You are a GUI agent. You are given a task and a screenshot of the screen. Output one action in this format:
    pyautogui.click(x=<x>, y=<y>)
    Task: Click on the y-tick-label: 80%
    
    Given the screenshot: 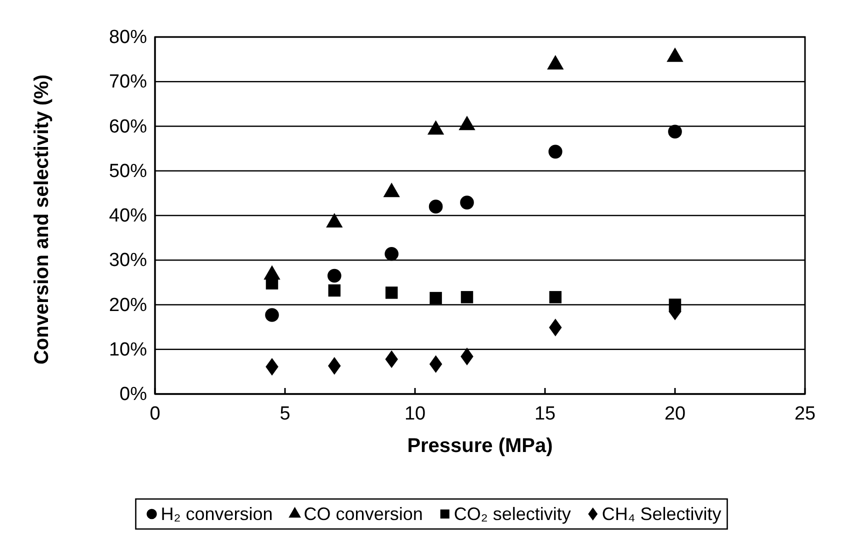 What is the action you would take?
    pyautogui.click(x=128, y=37)
    